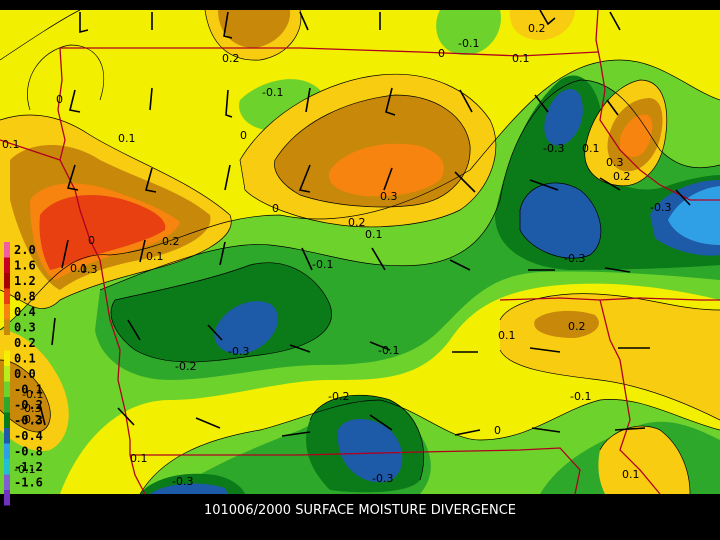 The width and height of the screenshot is (720, 540). Describe the element at coordinates (563, 117) in the screenshot. I see `field-blue-east-upper` at that location.